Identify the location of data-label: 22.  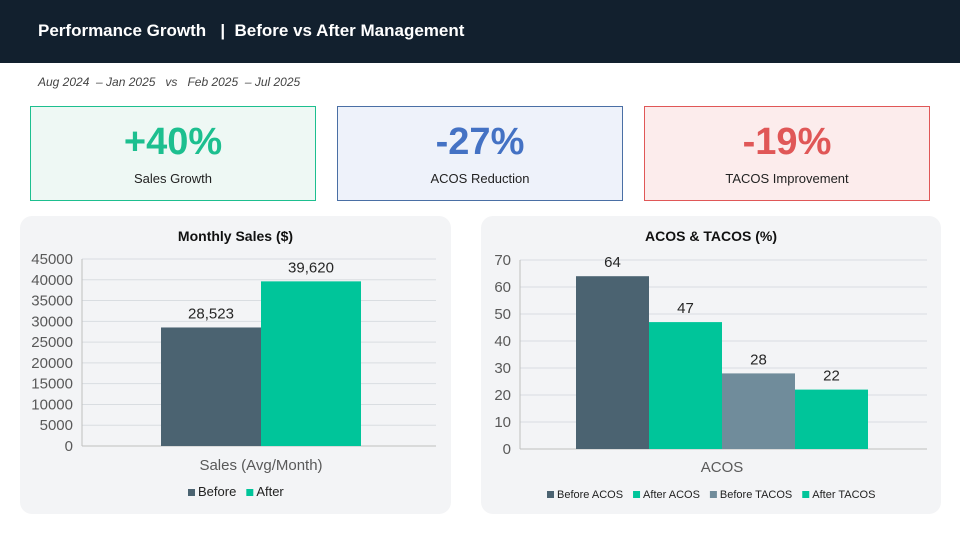
(831, 376).